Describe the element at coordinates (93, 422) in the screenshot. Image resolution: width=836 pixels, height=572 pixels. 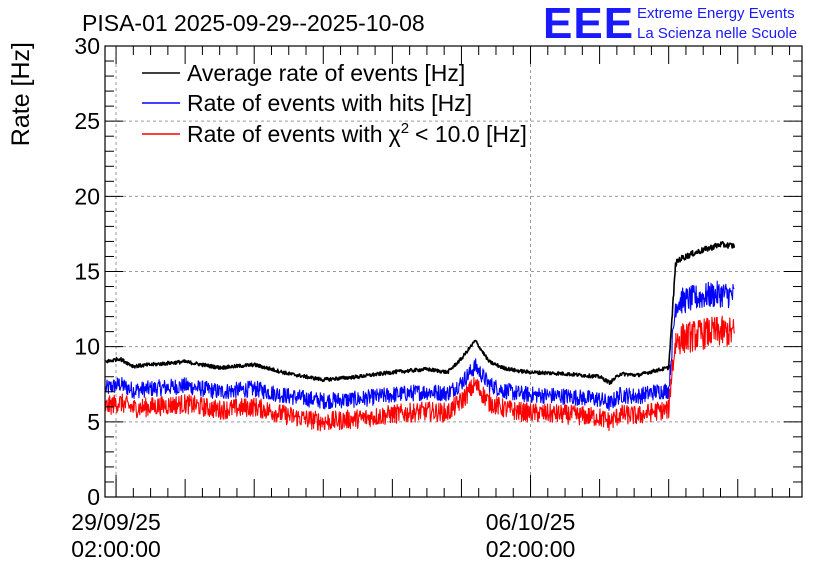
I see `y-tick-label: 5` at that location.